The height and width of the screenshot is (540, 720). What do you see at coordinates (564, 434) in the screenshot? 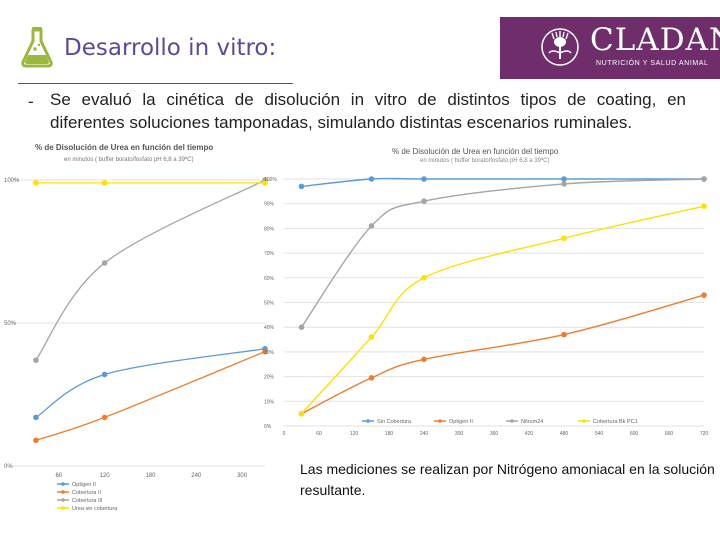
I see `x-tick-label: 480` at bounding box center [564, 434].